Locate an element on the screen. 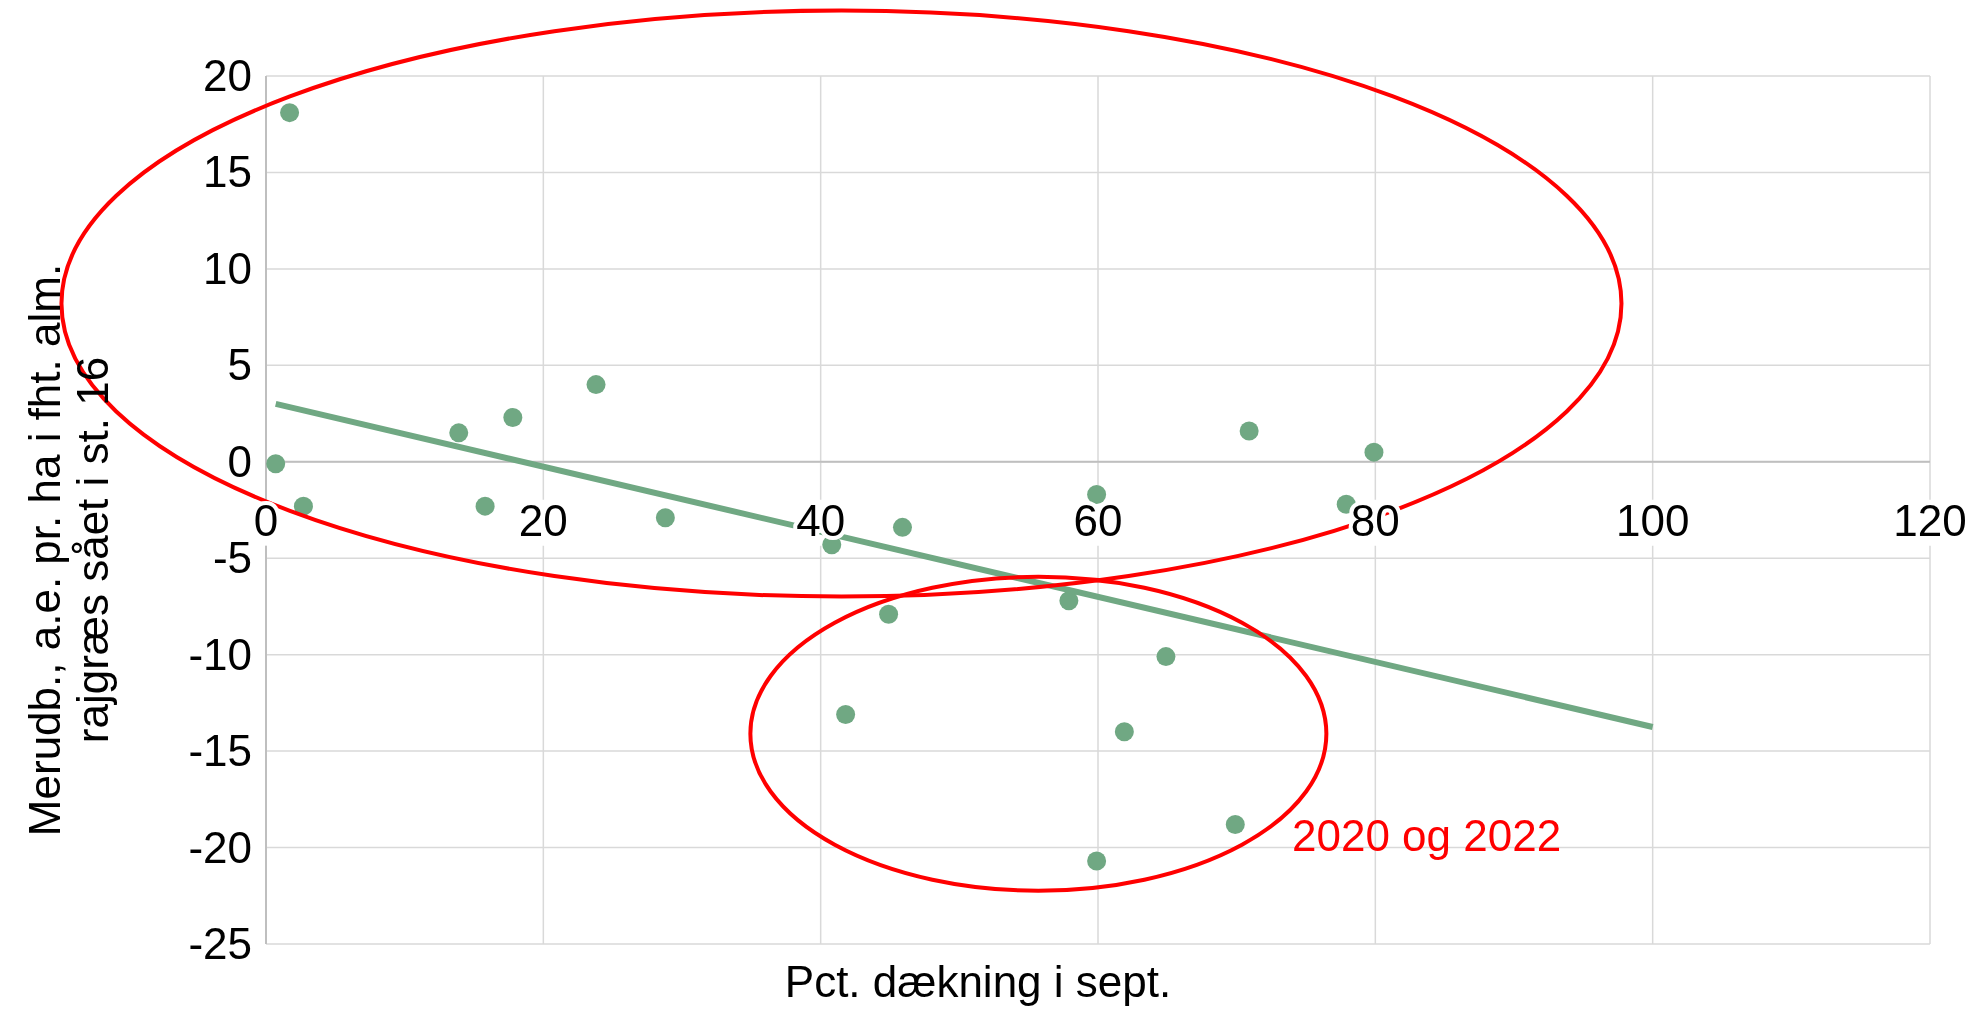 This screenshot has width=1983, height=1009. x-tick-label: 120 is located at coordinates (1930, 520).